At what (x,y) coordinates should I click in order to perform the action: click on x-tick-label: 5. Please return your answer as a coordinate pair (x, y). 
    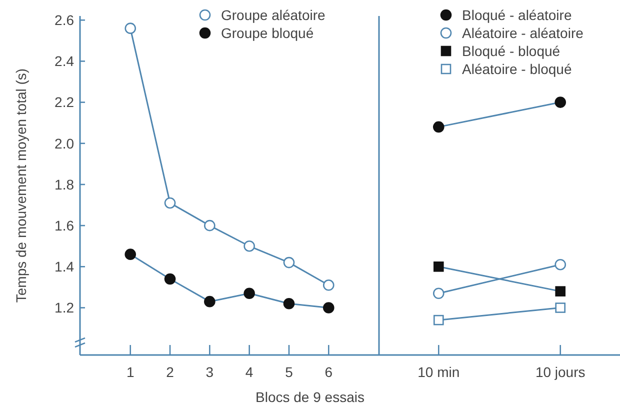
    Looking at the image, I should click on (289, 372).